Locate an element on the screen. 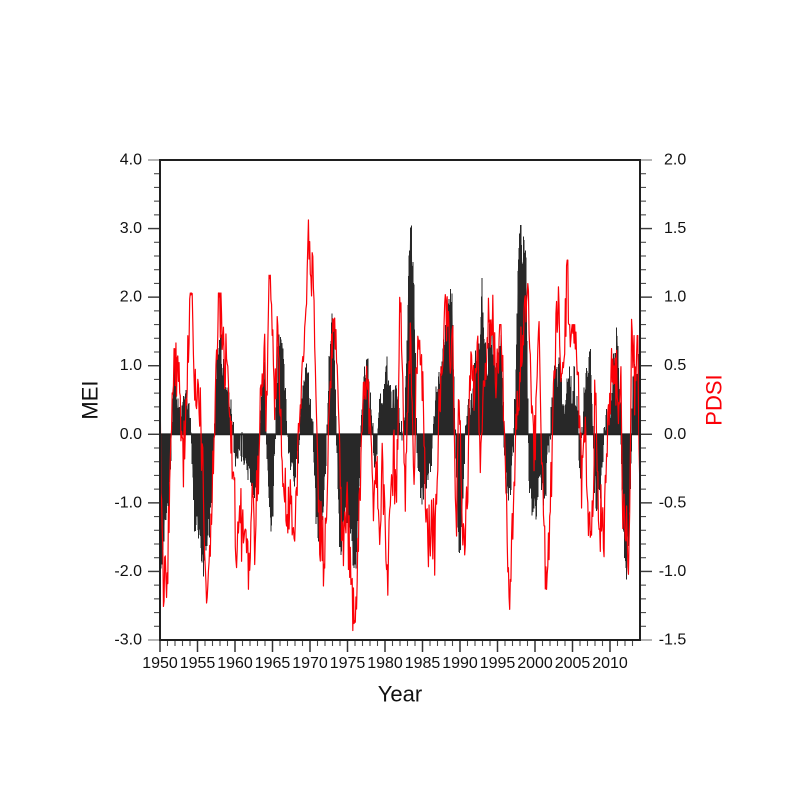  svg-text: -3.0 is located at coordinates (128, 640).